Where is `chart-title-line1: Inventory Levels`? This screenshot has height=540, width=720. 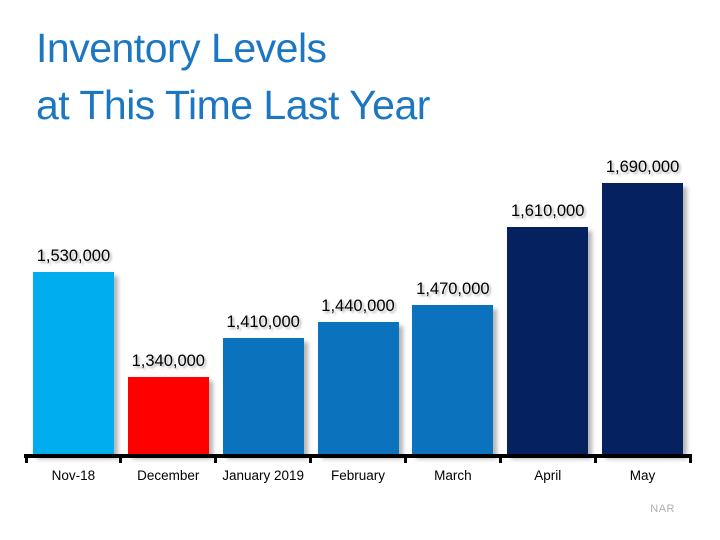
chart-title-line1: Inventory Levels is located at coordinates (181, 48).